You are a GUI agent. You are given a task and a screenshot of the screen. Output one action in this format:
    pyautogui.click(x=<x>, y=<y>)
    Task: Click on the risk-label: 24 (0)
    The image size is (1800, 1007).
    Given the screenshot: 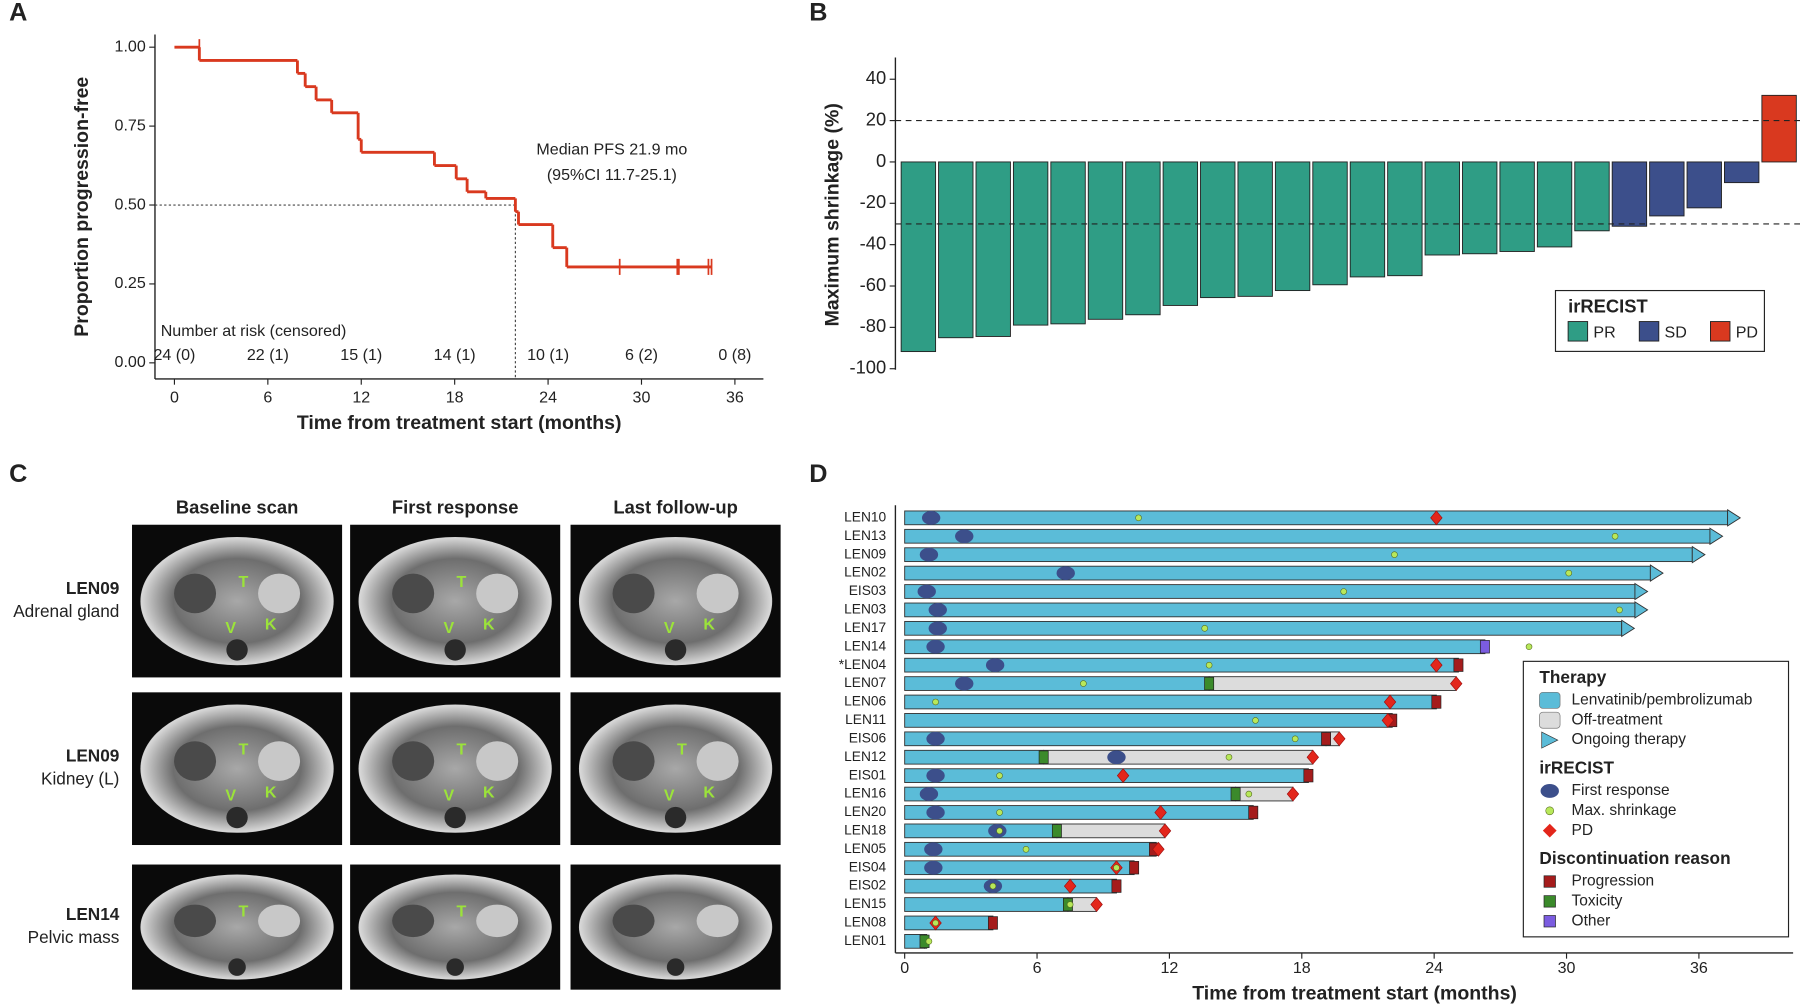 What is the action you would take?
    pyautogui.click(x=174, y=355)
    